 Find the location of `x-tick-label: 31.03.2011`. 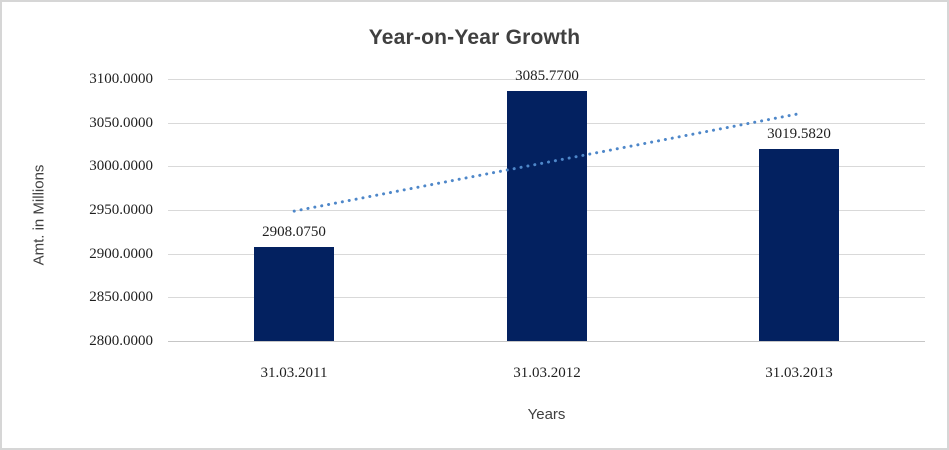

x-tick-label: 31.03.2011 is located at coordinates (294, 373).